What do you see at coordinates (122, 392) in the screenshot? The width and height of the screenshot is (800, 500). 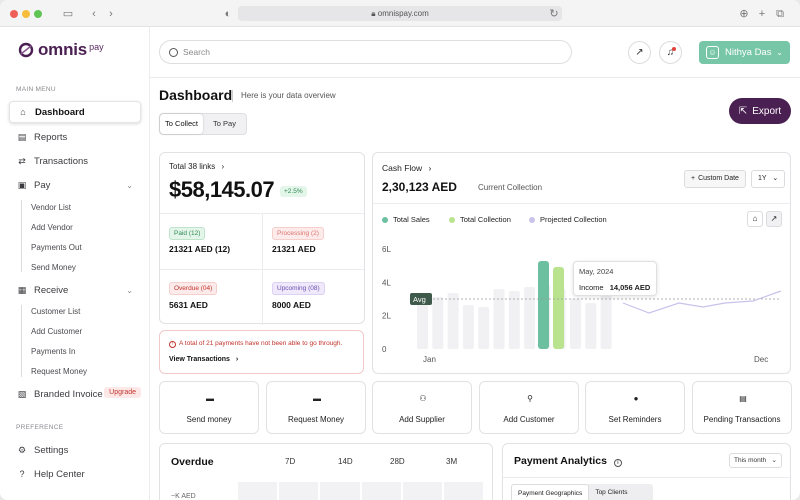 I see `upgrade-badge: Upgrade` at bounding box center [122, 392].